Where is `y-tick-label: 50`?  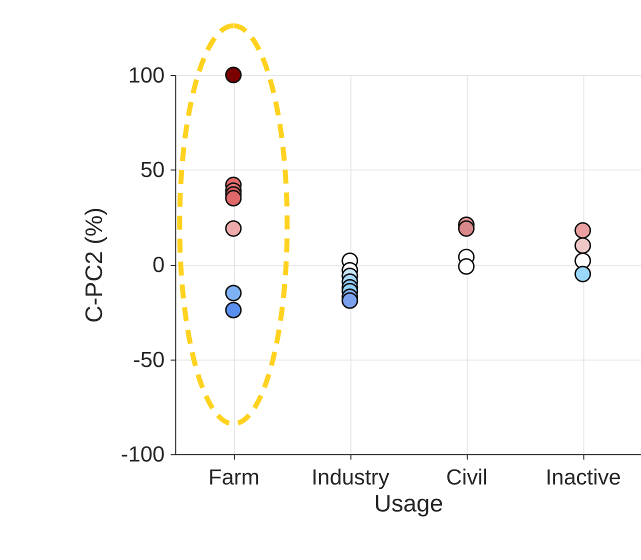
y-tick-label: 50 is located at coordinates (152, 169).